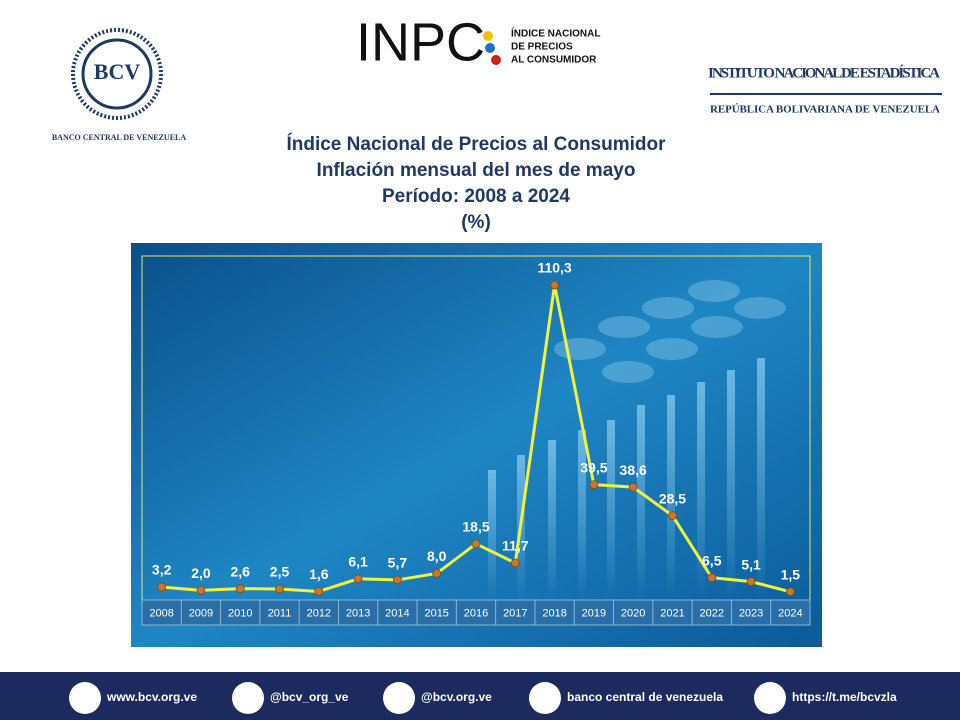 Image resolution: width=960 pixels, height=720 pixels. Describe the element at coordinates (594, 613) in the screenshot. I see `x-tick-label: 2019` at that location.